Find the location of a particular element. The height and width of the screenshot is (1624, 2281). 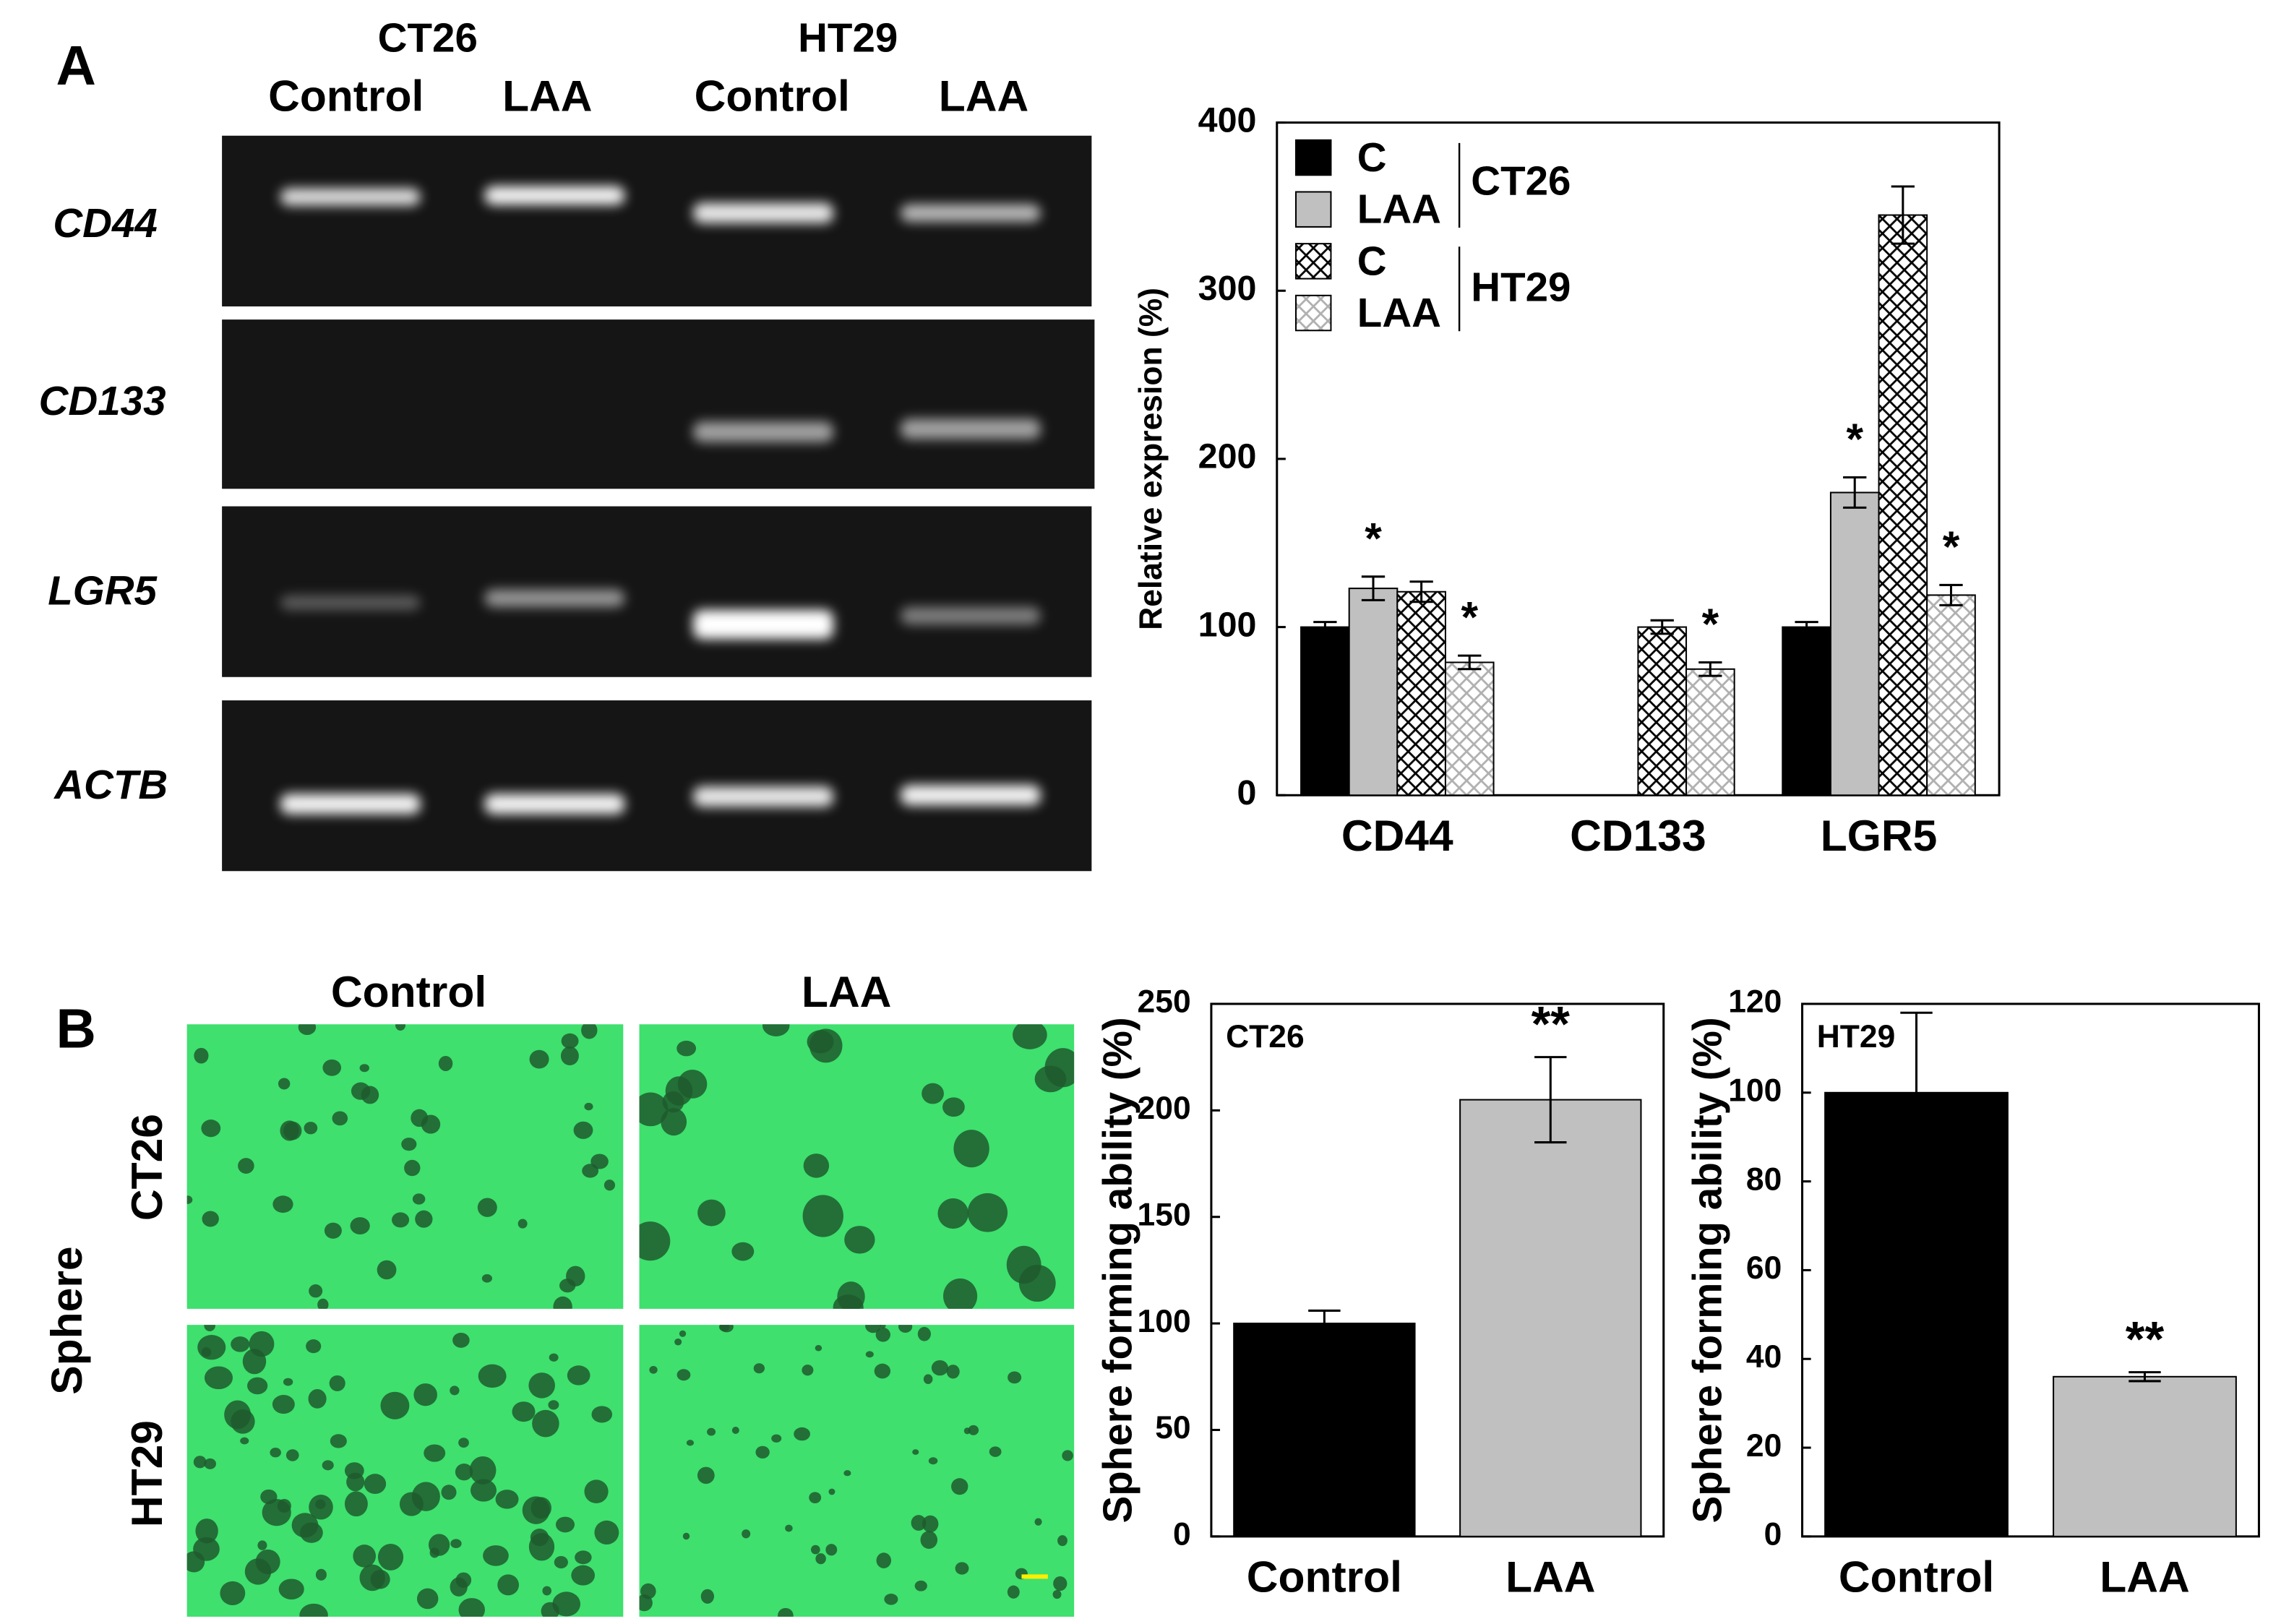

panel-label: B is located at coordinates (76, 1029).